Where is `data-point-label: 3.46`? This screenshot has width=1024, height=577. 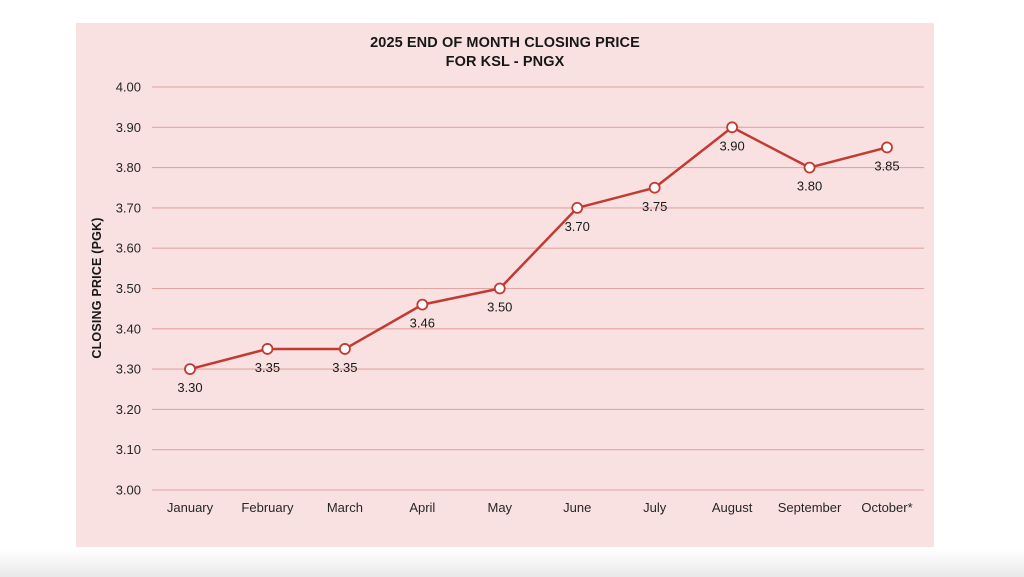 data-point-label: 3.46 is located at coordinates (422, 323).